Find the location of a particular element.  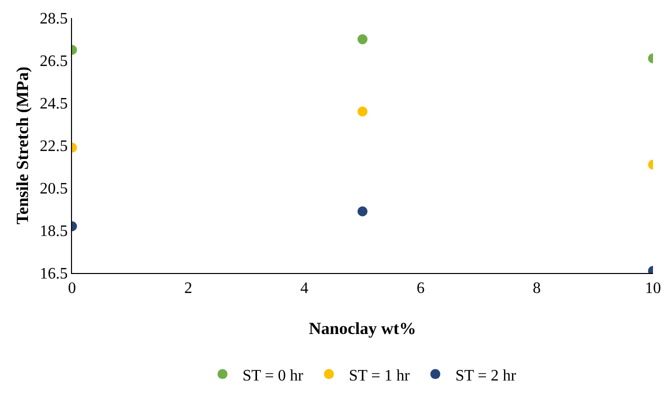

y-tick-label: 24.5 is located at coordinates (54, 104).